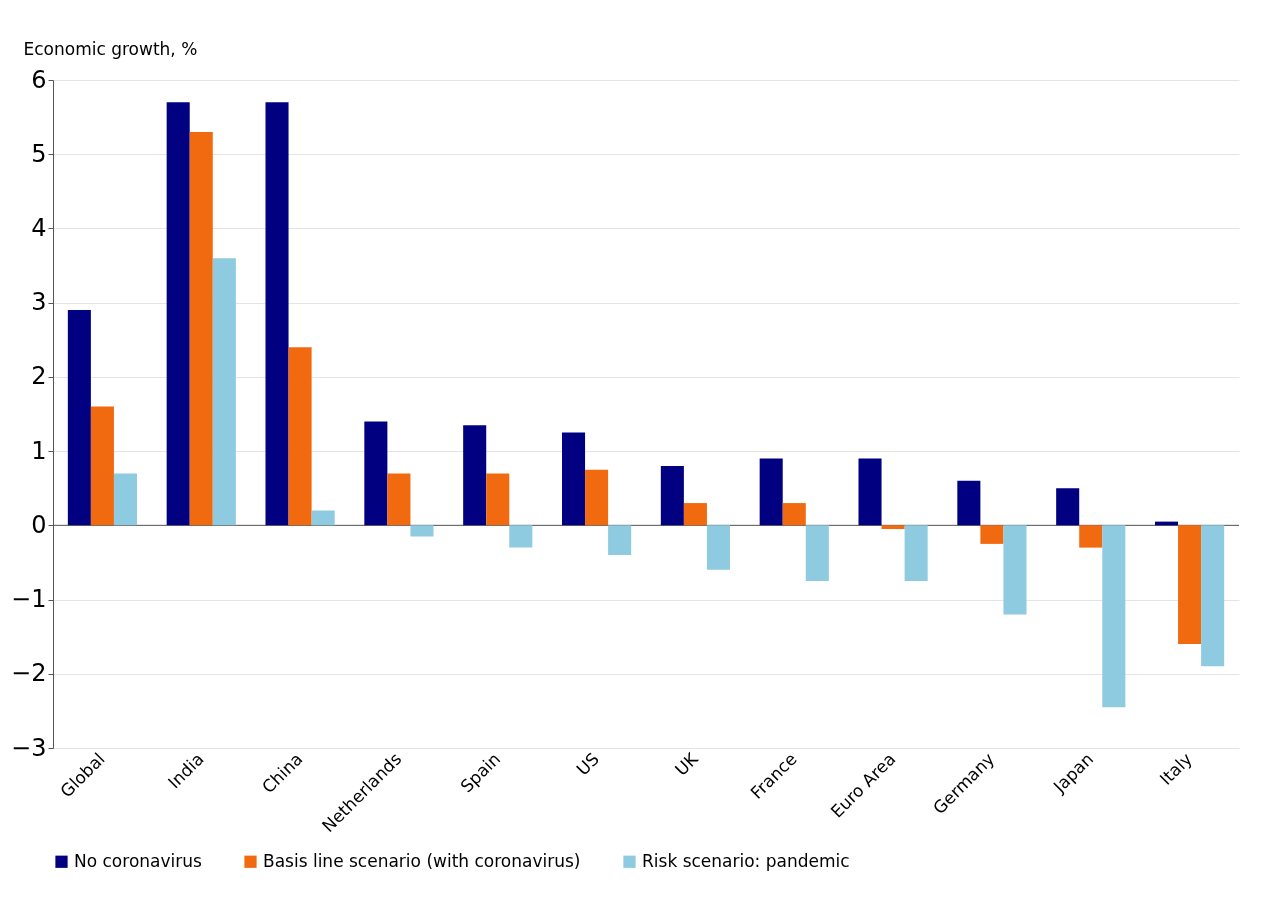 The image size is (1284, 901). Describe the element at coordinates (39, 524) in the screenshot. I see `y-tick-label: 0` at that location.